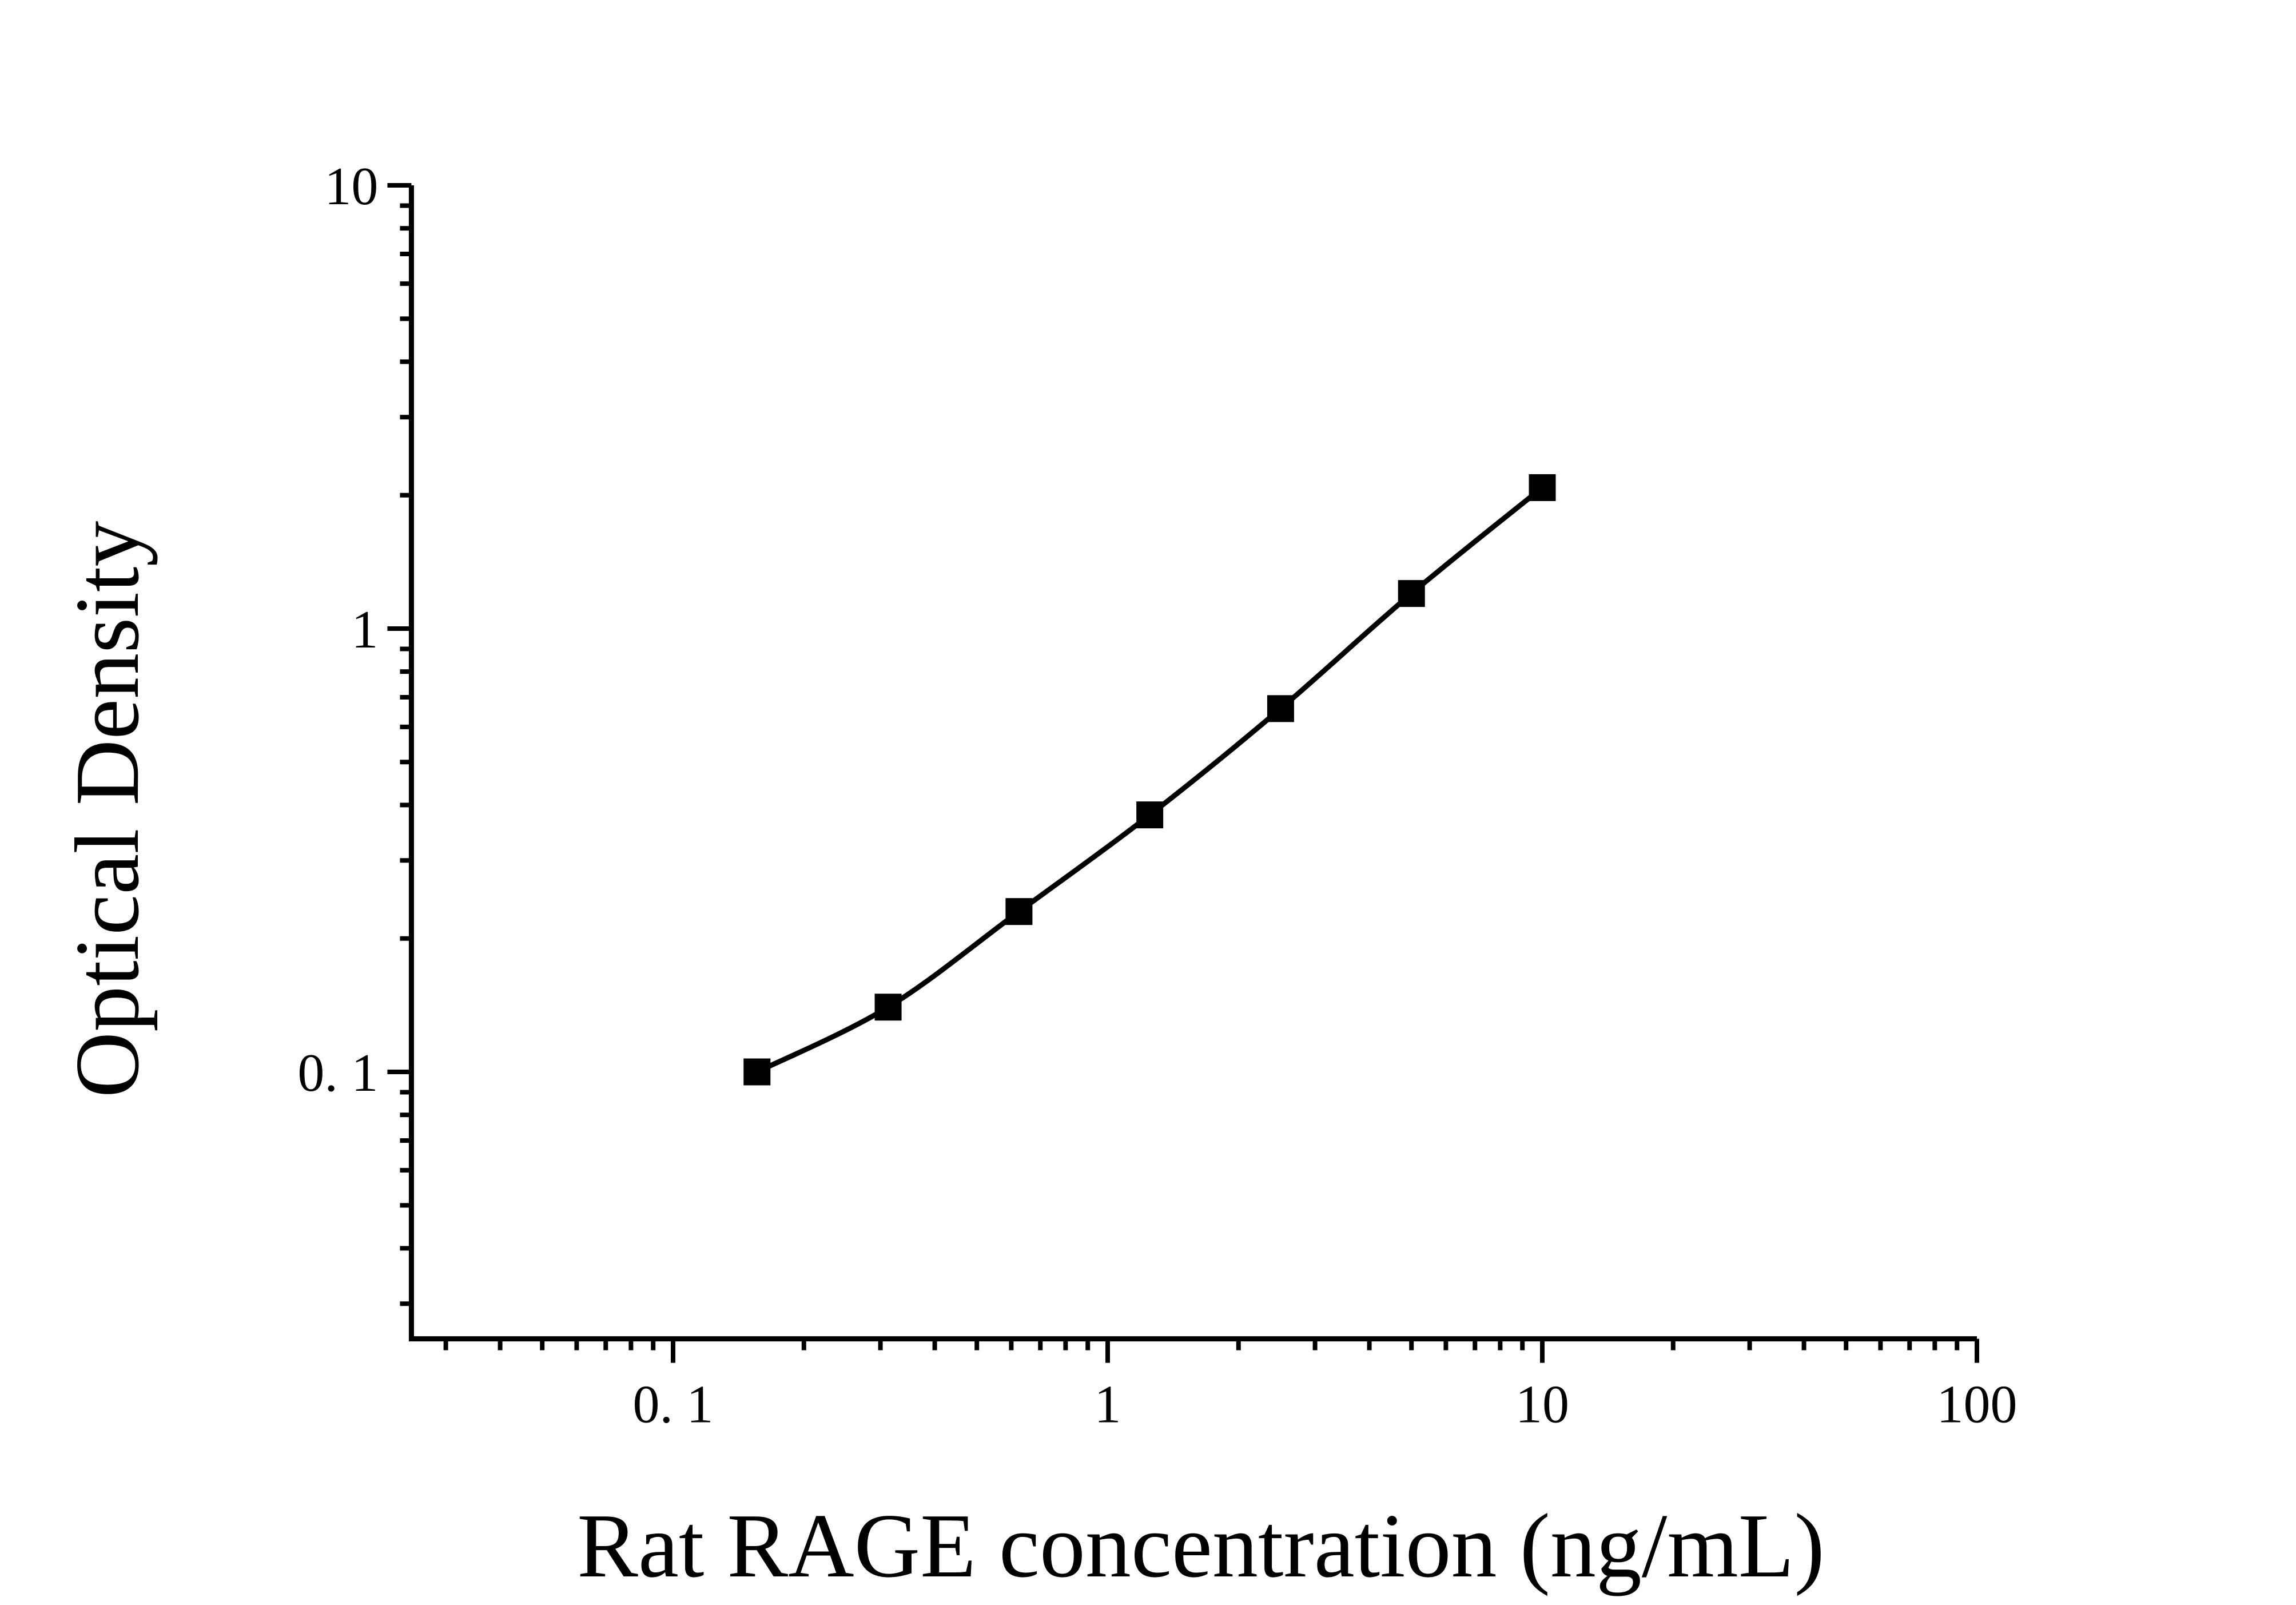  I want to click on standard-curve-line, so click(1149, 780).